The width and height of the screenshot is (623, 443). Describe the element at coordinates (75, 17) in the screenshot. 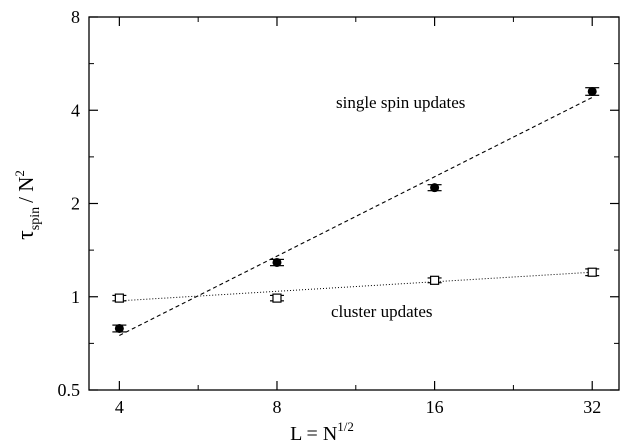

I see `y-tick-label: 8` at that location.